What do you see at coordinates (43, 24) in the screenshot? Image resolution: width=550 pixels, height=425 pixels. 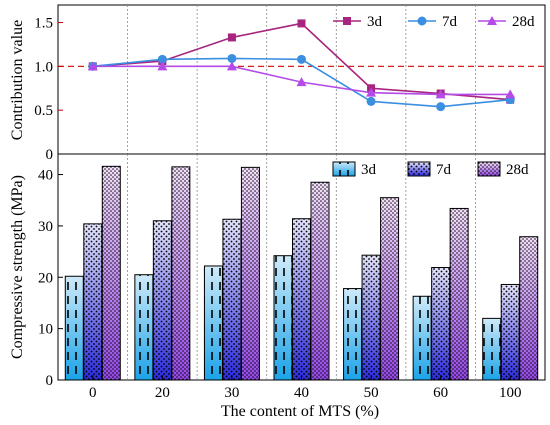 I see `top-y-tick-label: 1.5` at bounding box center [43, 24].